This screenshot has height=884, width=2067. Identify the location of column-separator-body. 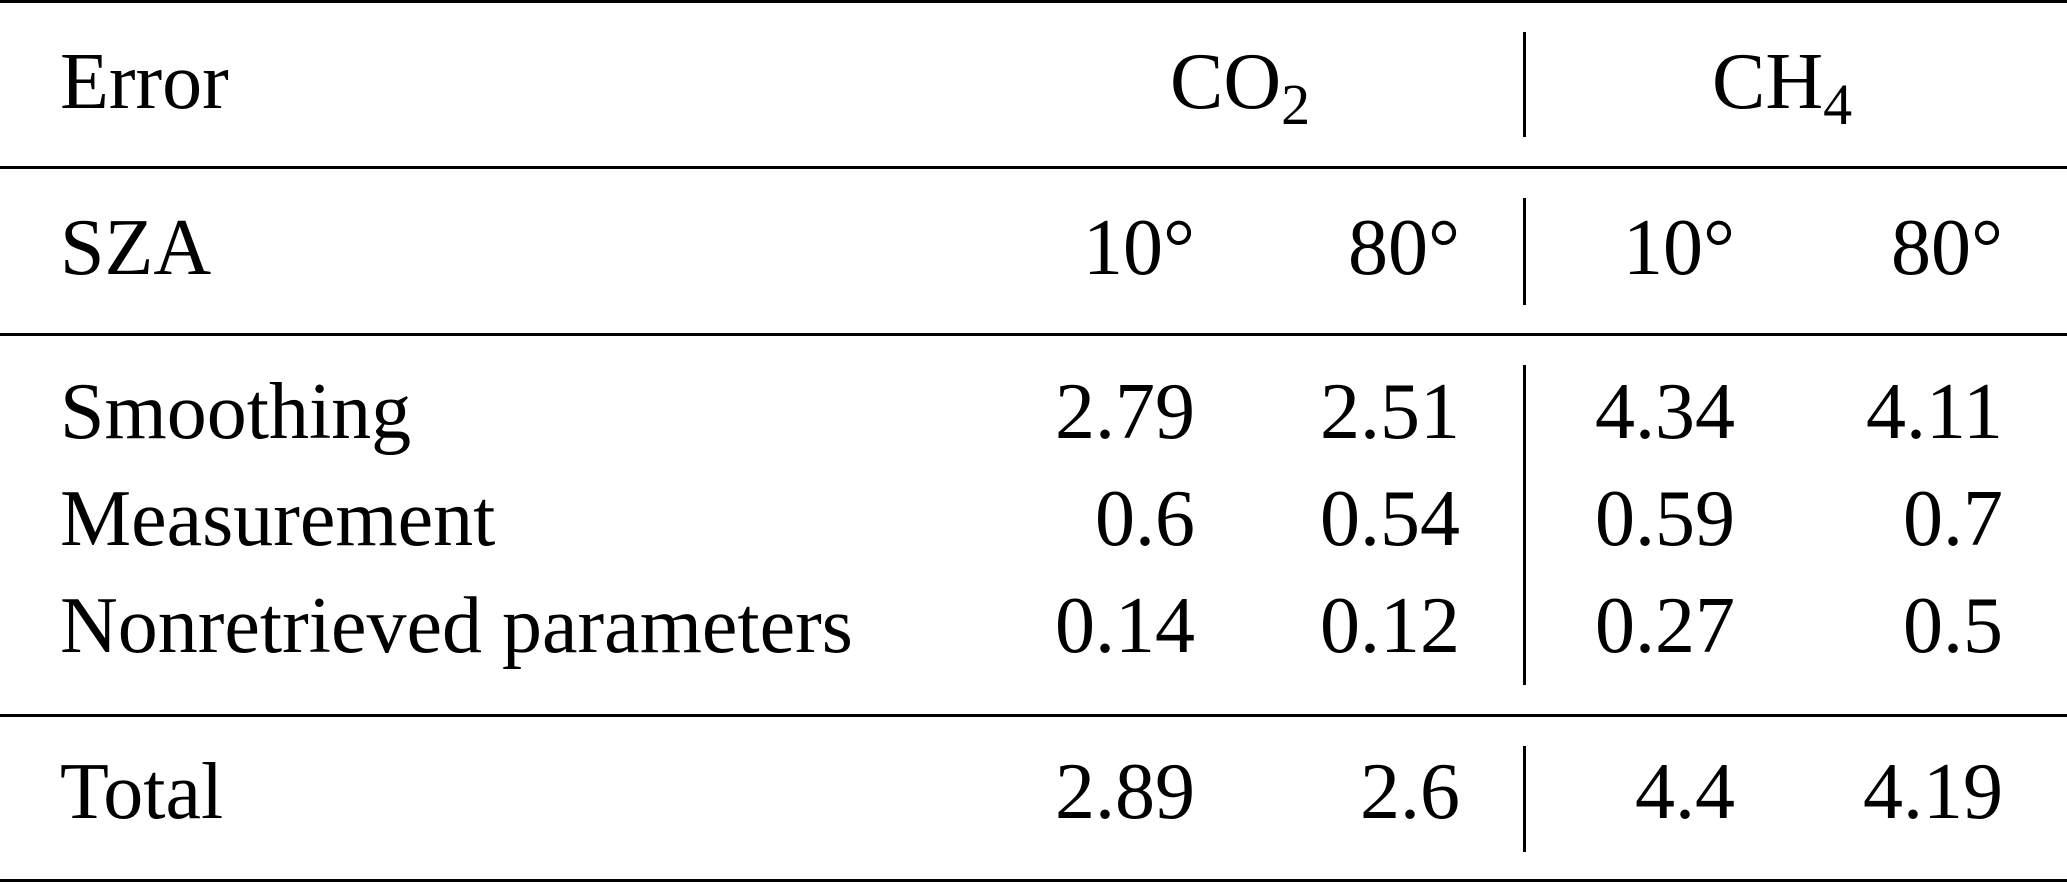
(1524, 525).